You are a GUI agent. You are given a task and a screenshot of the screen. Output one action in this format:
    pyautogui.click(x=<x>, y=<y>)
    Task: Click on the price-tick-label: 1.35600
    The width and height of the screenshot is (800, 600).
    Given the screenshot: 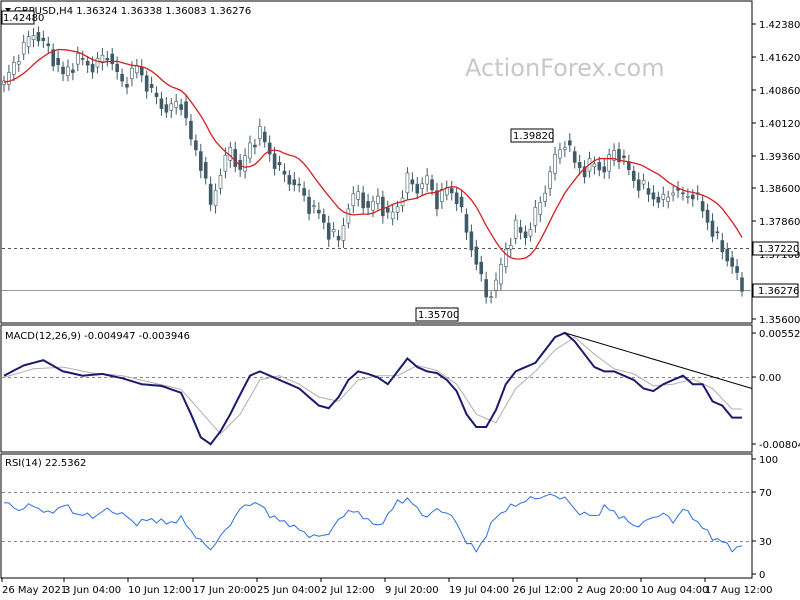 What is the action you would take?
    pyautogui.click(x=779, y=320)
    